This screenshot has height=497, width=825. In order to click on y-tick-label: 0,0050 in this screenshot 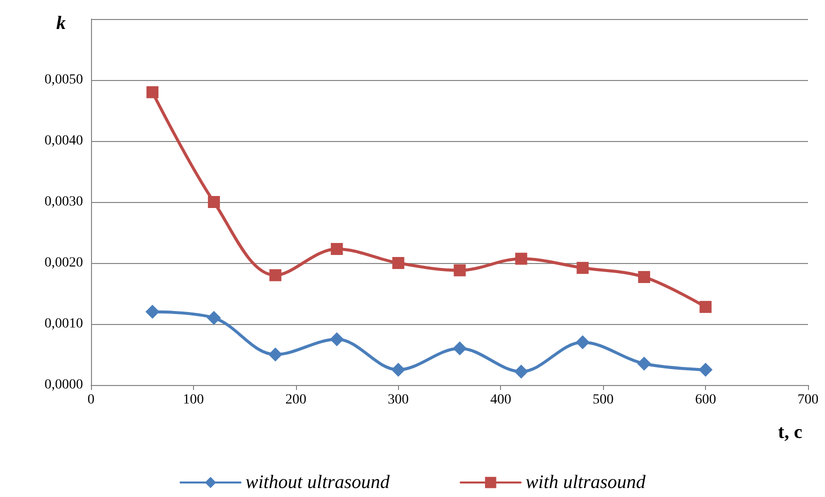, I will do `click(63, 80)`.